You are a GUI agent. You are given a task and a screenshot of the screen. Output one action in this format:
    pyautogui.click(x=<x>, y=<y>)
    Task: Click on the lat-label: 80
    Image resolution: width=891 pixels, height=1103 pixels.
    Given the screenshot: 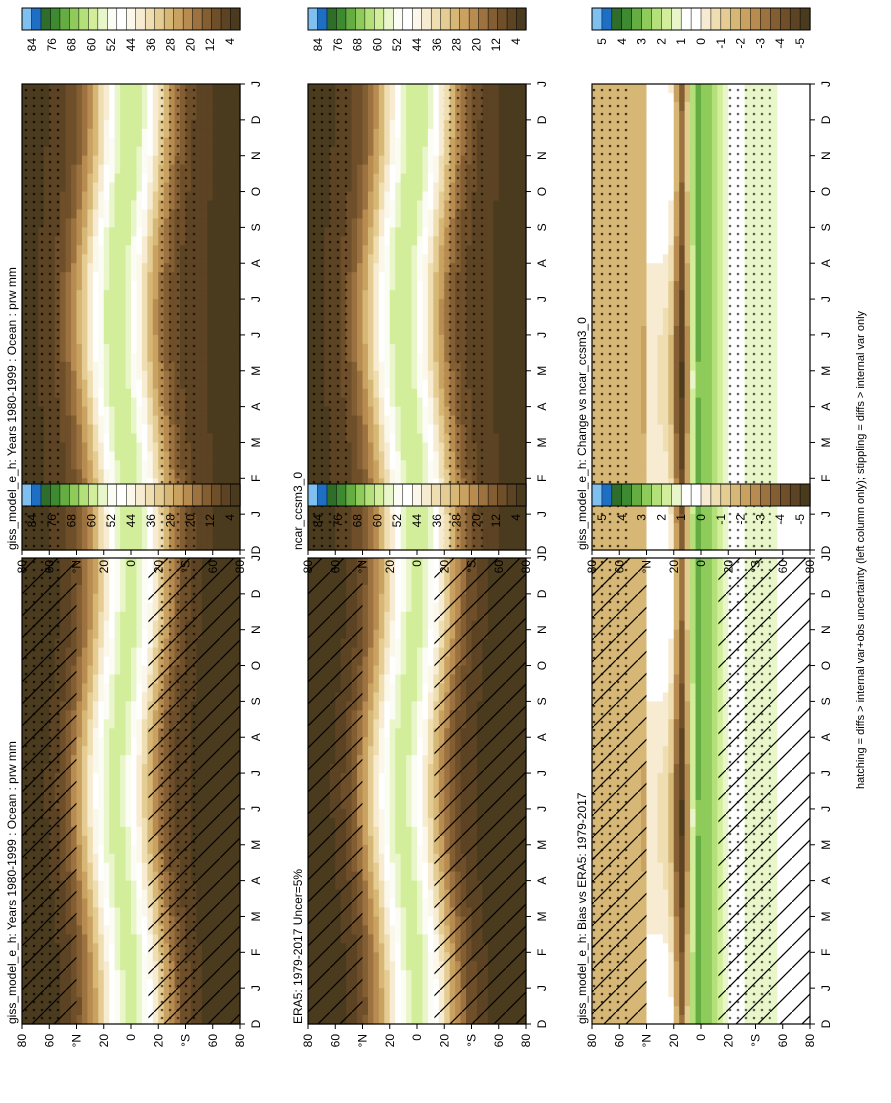 What is the action you would take?
    pyautogui.click(x=240, y=1041)
    